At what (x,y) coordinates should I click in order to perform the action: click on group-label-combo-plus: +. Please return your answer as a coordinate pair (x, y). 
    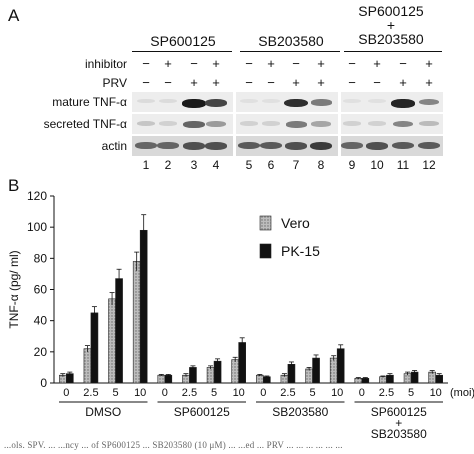
    Looking at the image, I should click on (391, 25).